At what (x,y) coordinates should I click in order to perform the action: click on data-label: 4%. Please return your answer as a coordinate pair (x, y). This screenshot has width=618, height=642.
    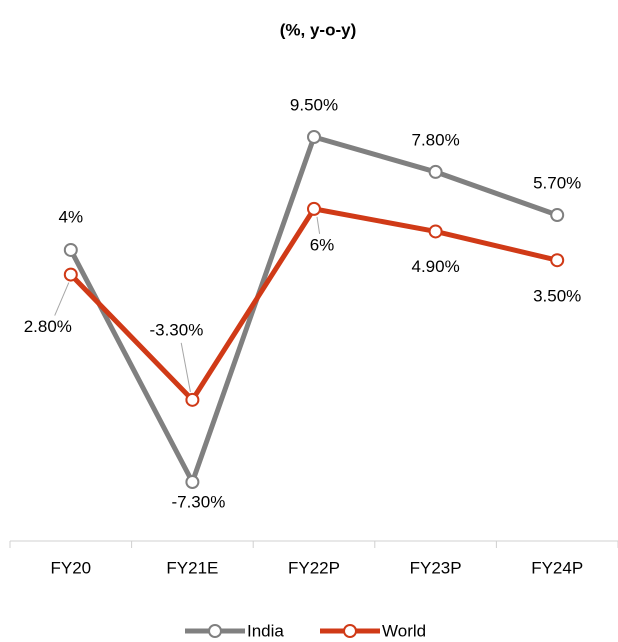
    Looking at the image, I should click on (71, 216).